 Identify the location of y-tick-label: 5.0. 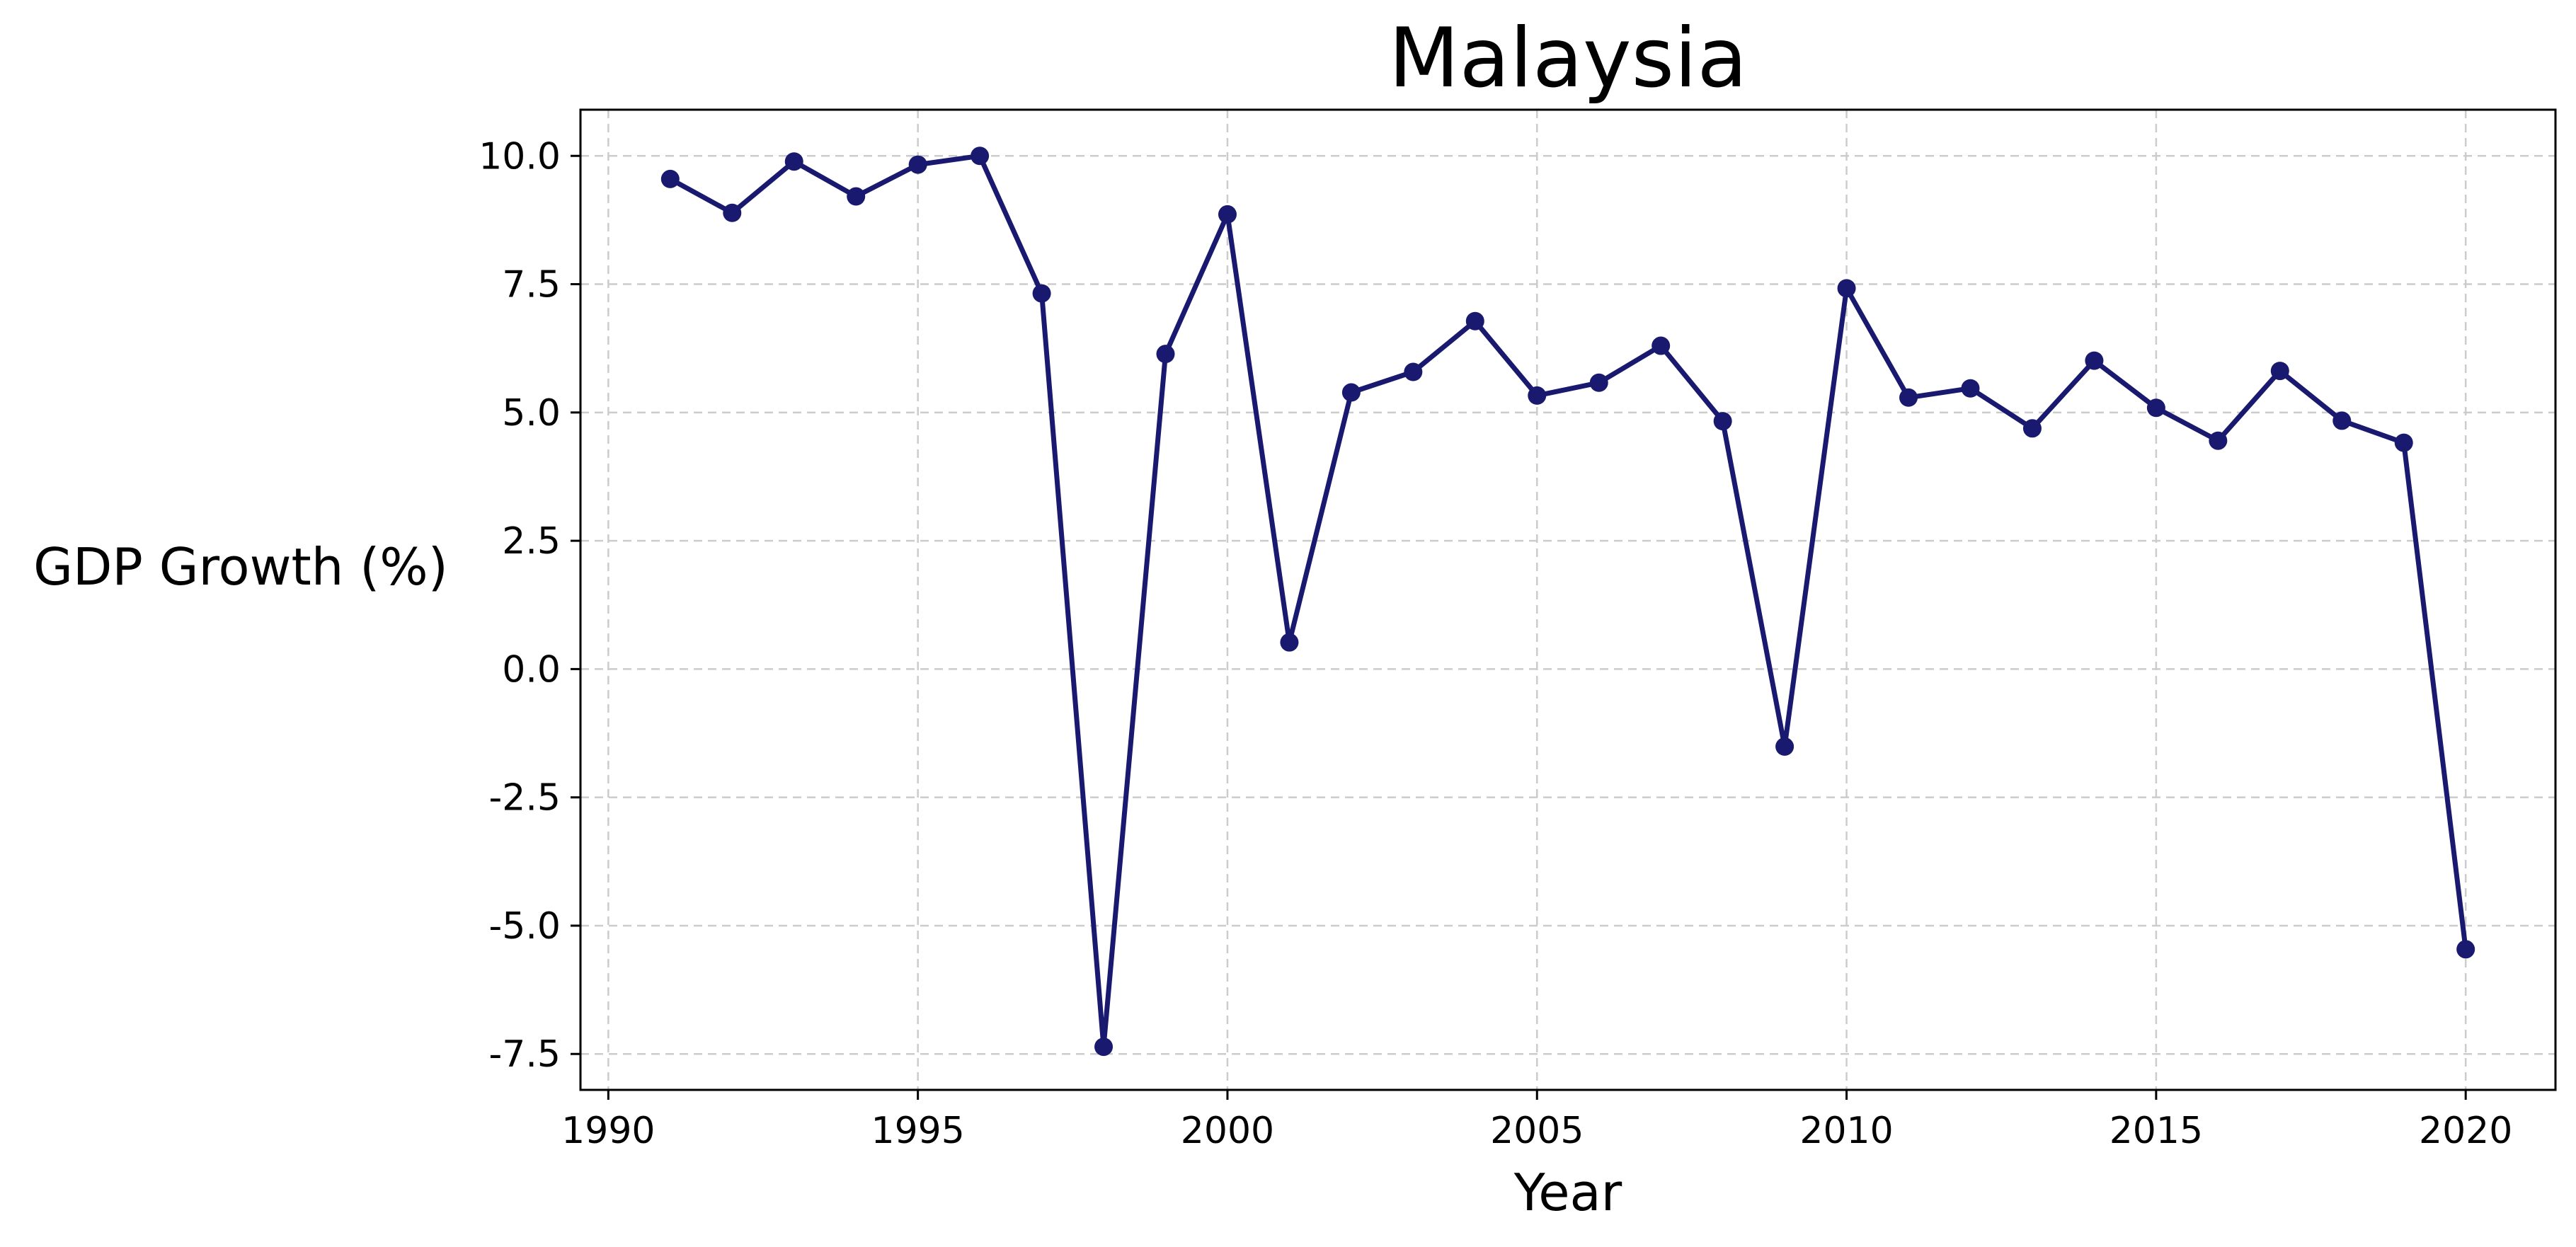
(531, 413).